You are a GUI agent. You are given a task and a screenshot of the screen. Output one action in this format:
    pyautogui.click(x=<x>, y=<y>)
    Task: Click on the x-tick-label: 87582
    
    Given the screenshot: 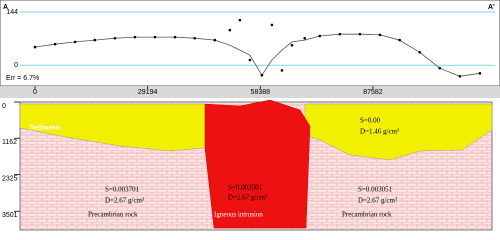 What is the action you would take?
    pyautogui.click(x=373, y=92)
    